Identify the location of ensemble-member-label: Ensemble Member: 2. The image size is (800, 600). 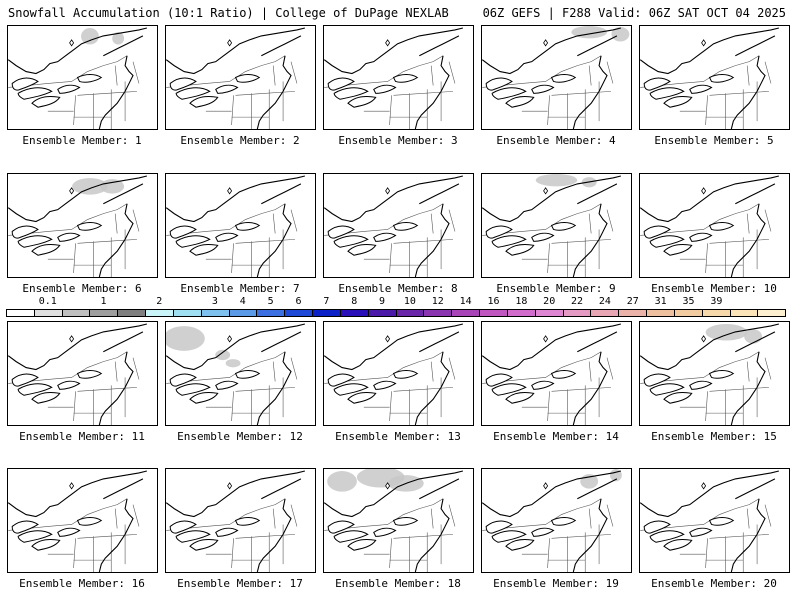
(240, 140).